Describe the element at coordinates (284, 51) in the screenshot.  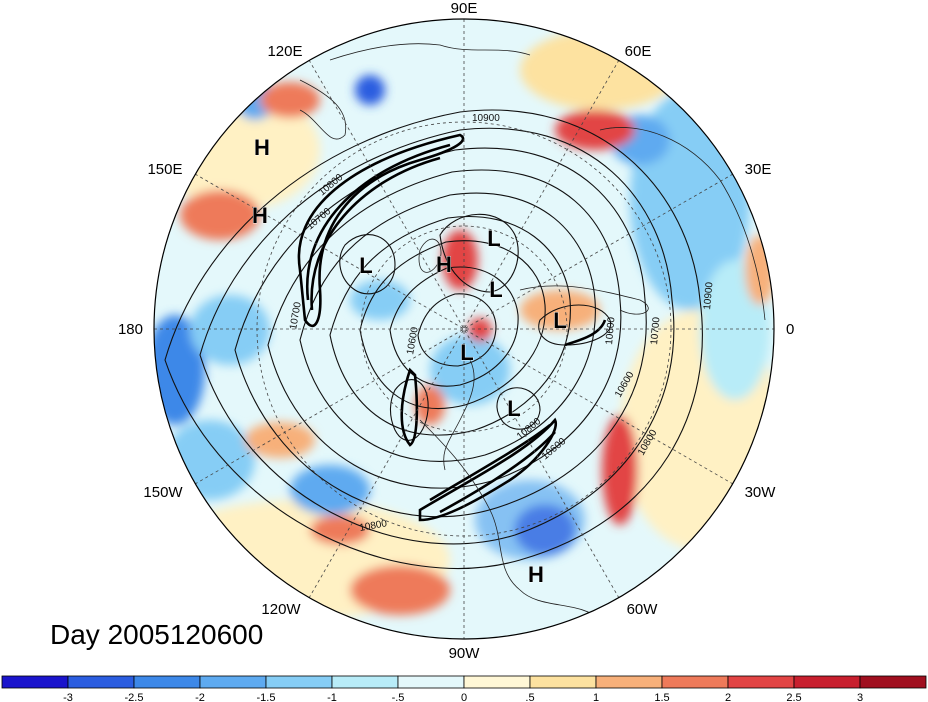
I see `lon-label-120e: 120E` at that location.